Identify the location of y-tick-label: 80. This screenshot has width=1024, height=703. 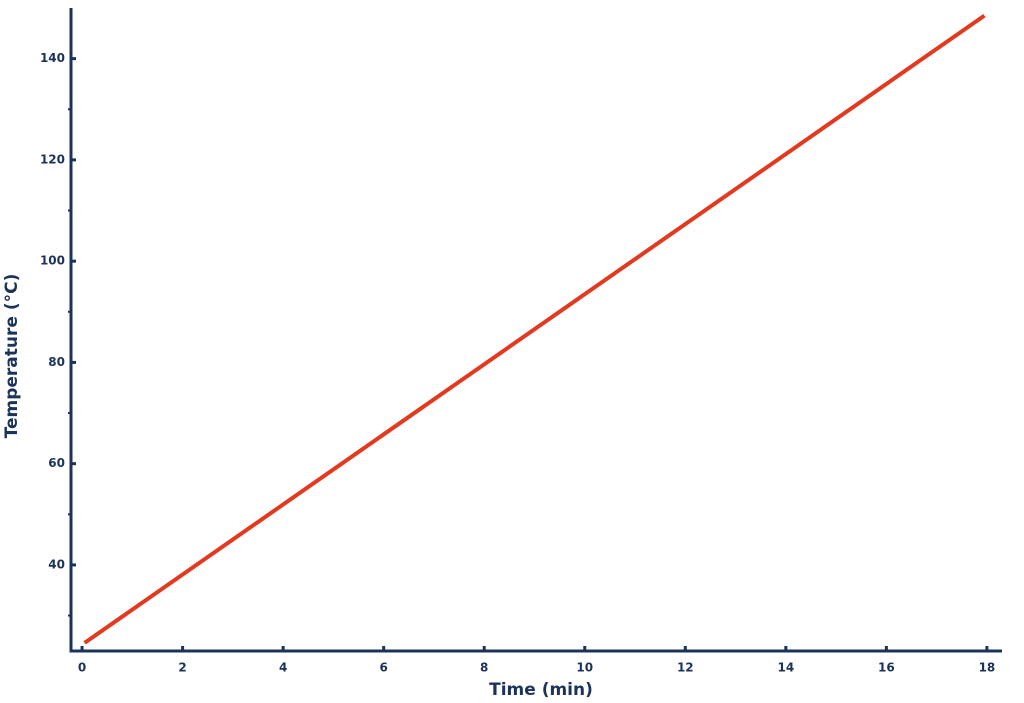
(56, 362).